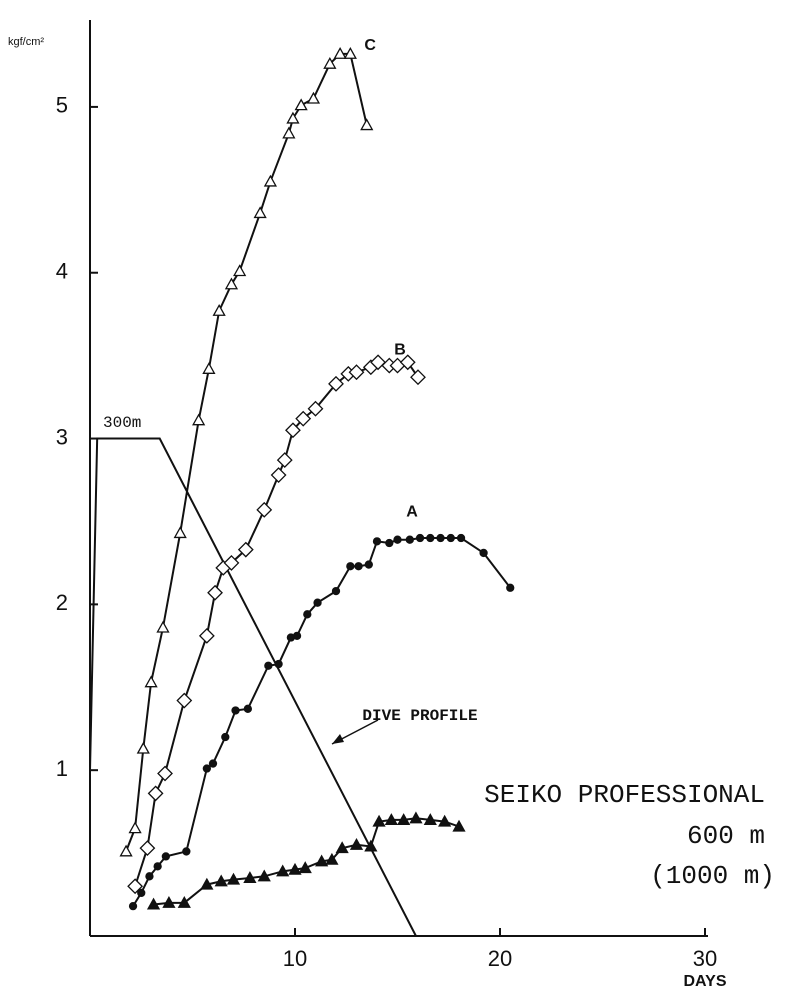 Image resolution: width=800 pixels, height=1000 pixels. I want to click on line, so click(306, 861).